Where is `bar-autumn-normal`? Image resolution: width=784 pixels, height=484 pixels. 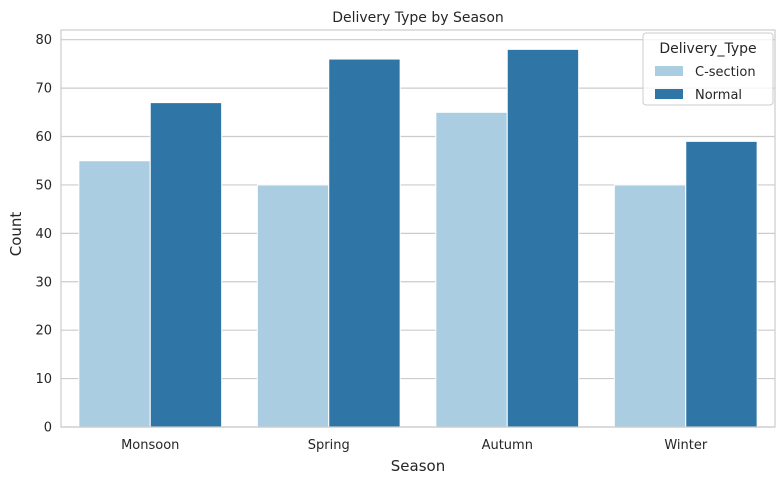
bar-autumn-normal is located at coordinates (543, 238).